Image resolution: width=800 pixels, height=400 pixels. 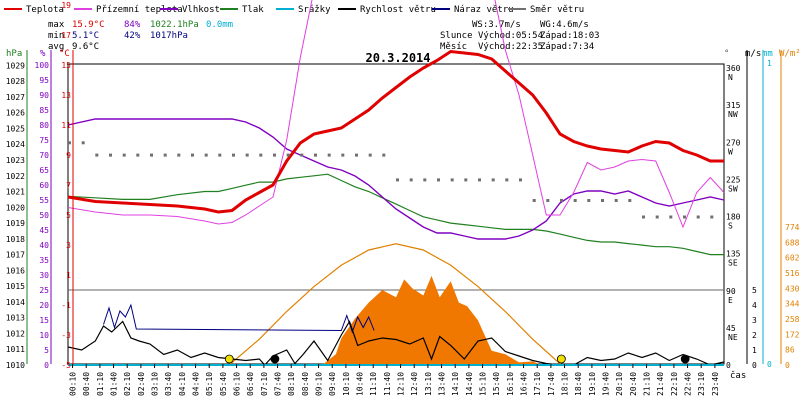 What do you see at coordinates (73, 384) in the screenshot?
I see `tick-time: 00:10` at bounding box center [73, 384].